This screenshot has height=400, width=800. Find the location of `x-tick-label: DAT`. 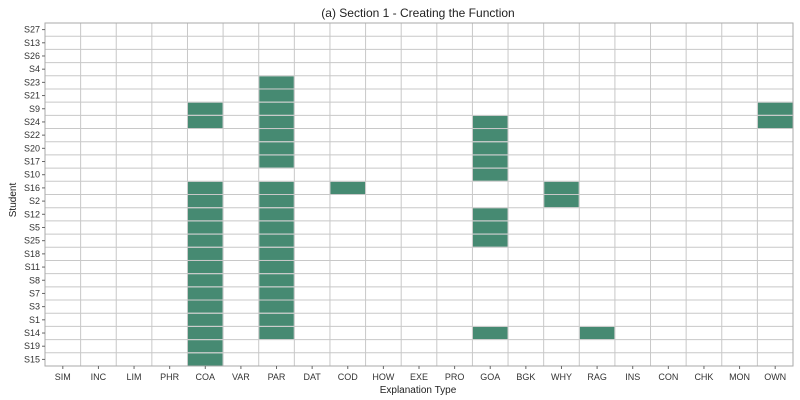

x-tick-label: DAT is located at coordinates (312, 377).